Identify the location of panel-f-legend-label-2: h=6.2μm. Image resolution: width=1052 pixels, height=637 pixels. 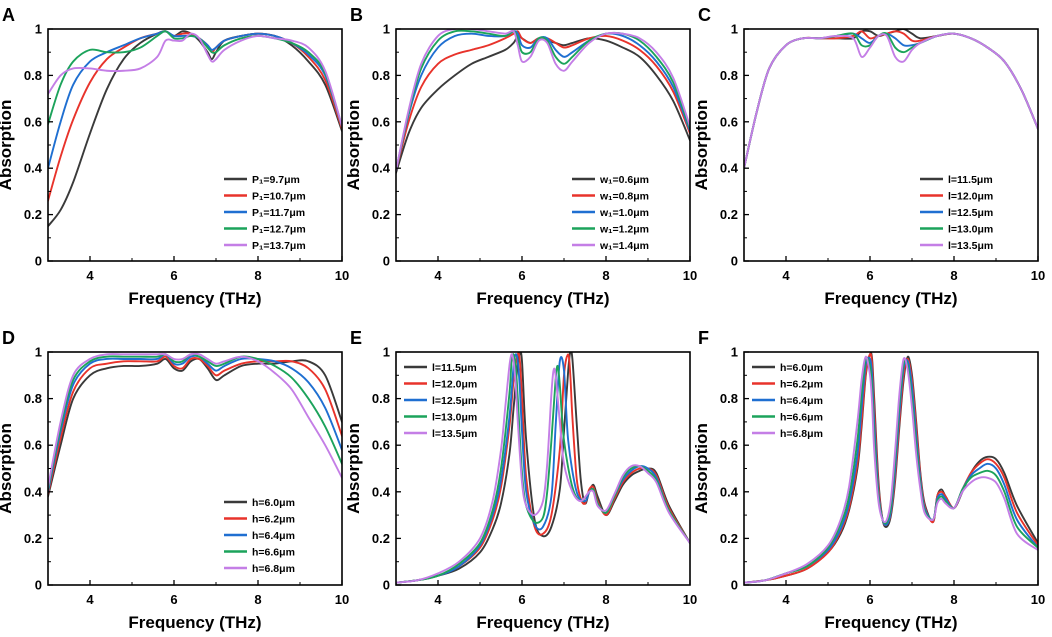
(801, 384).